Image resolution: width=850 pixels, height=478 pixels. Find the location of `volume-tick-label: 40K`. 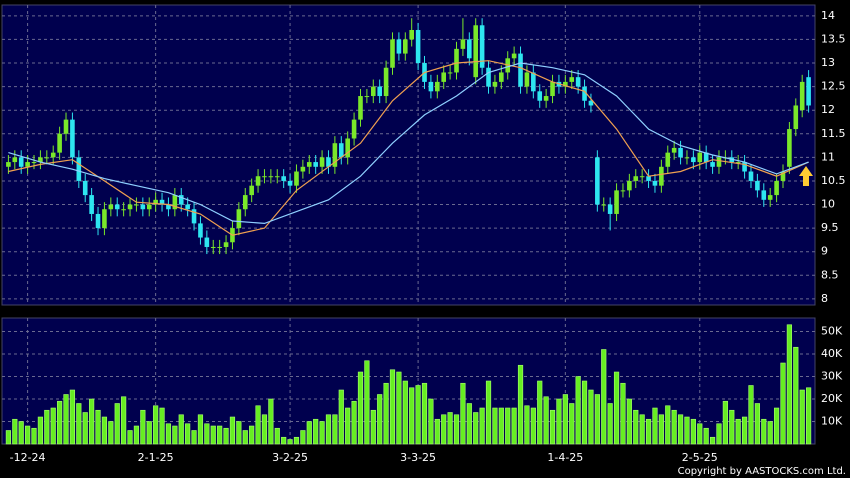

volume-tick-label: 40K is located at coordinates (832, 353).